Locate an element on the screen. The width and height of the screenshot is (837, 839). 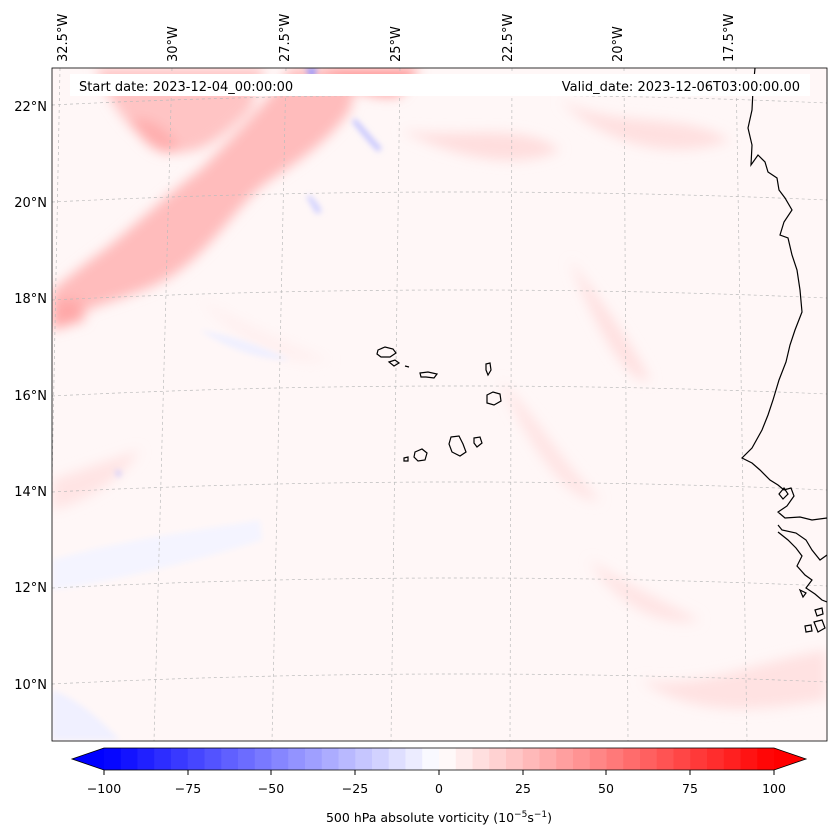
meridian-30w is located at coordinates (163, 404).